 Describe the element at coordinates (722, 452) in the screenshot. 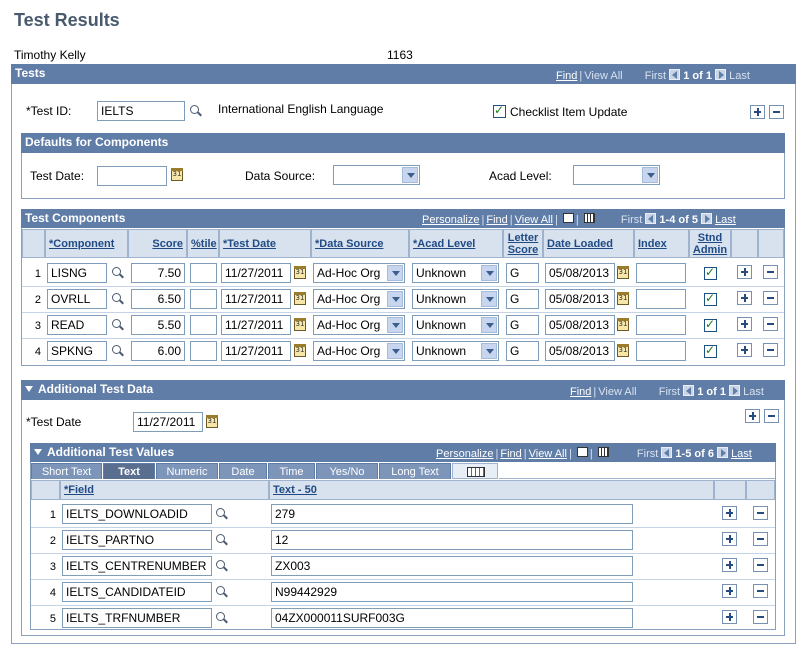

I see `values-next-icon` at that location.